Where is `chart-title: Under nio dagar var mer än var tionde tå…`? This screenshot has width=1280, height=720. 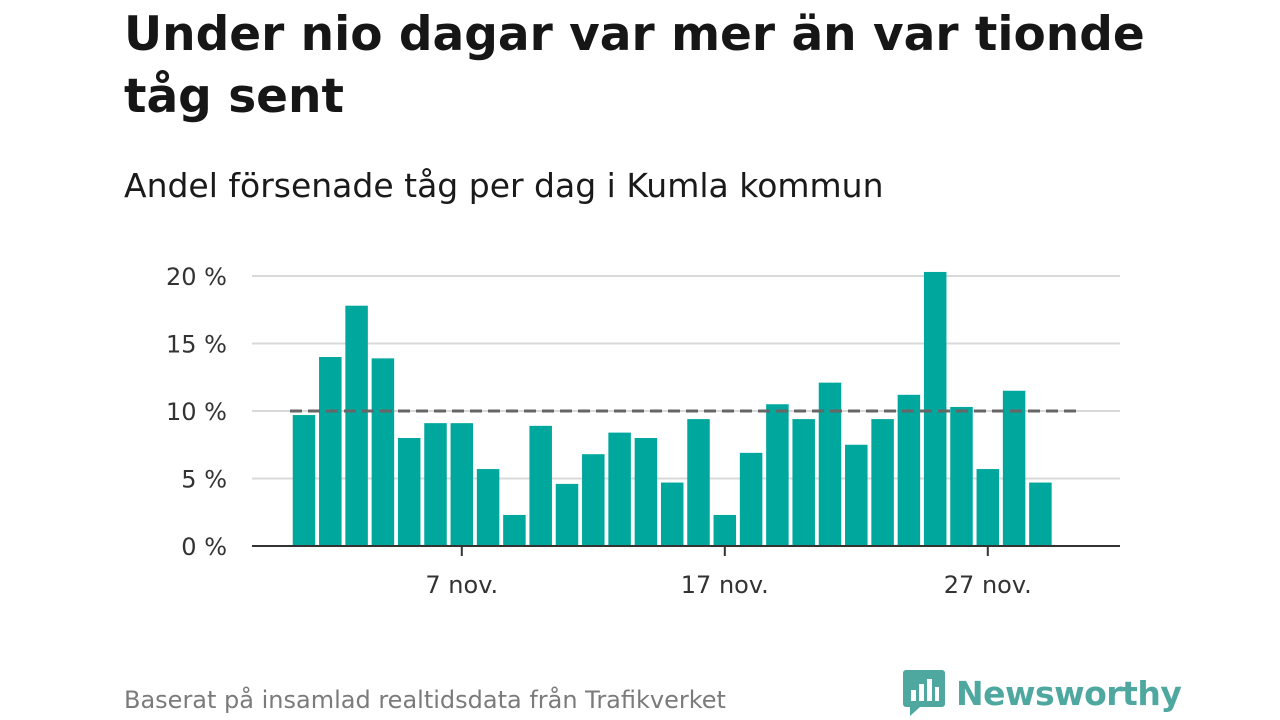
chart-title: Under nio dagar var mer än var tionde tå… is located at coordinates (634, 65).